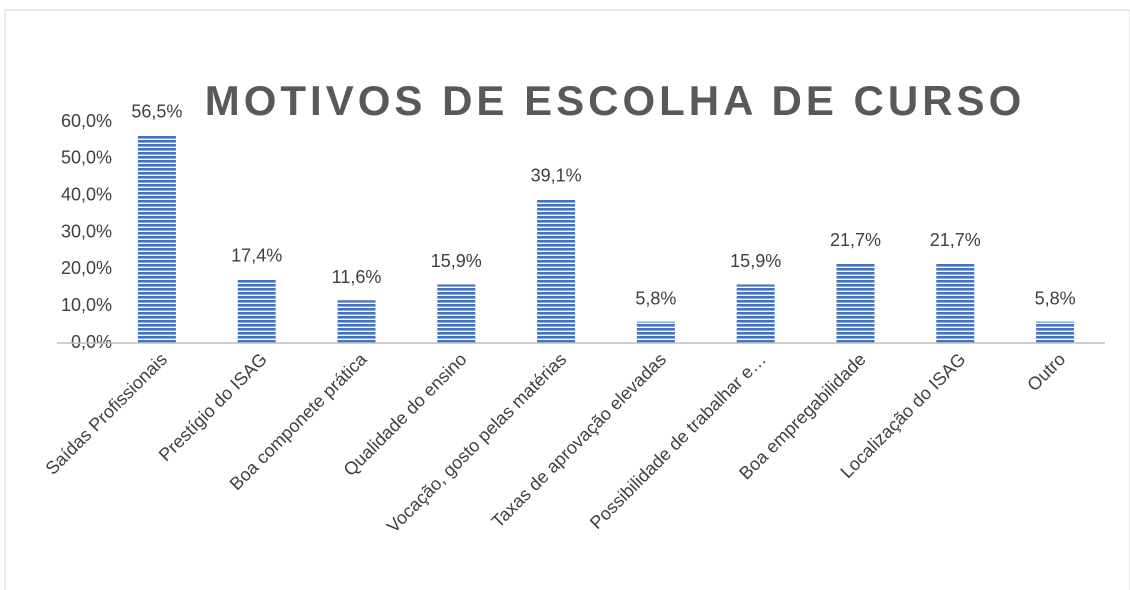 Image resolution: width=1130 pixels, height=590 pixels. What do you see at coordinates (256, 256) in the screenshot?
I see `value-label: 17,4%` at bounding box center [256, 256].